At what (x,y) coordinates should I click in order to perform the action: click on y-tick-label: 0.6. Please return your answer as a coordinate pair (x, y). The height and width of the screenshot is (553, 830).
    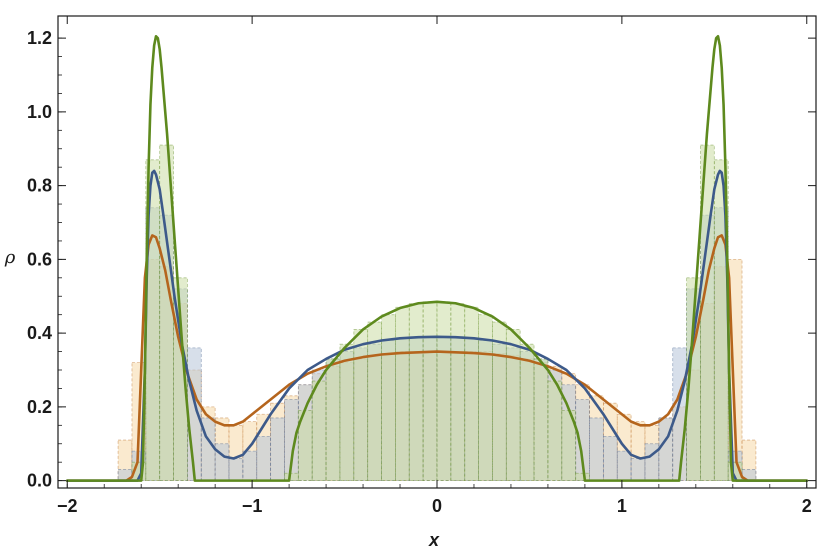
    Looking at the image, I should click on (39, 259).